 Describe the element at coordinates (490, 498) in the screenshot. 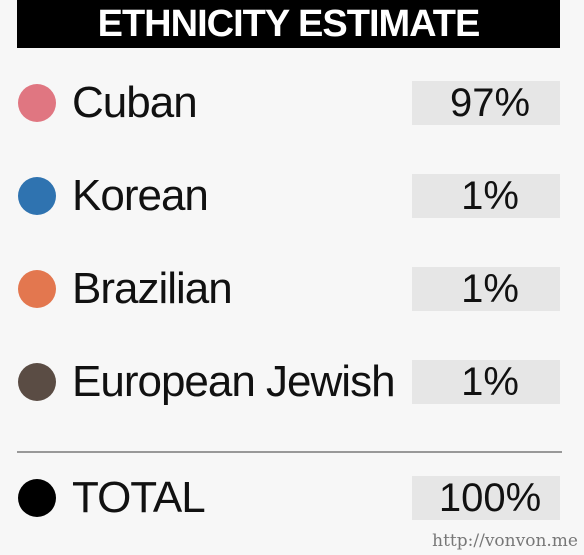

I see `percent-value: 100%` at that location.